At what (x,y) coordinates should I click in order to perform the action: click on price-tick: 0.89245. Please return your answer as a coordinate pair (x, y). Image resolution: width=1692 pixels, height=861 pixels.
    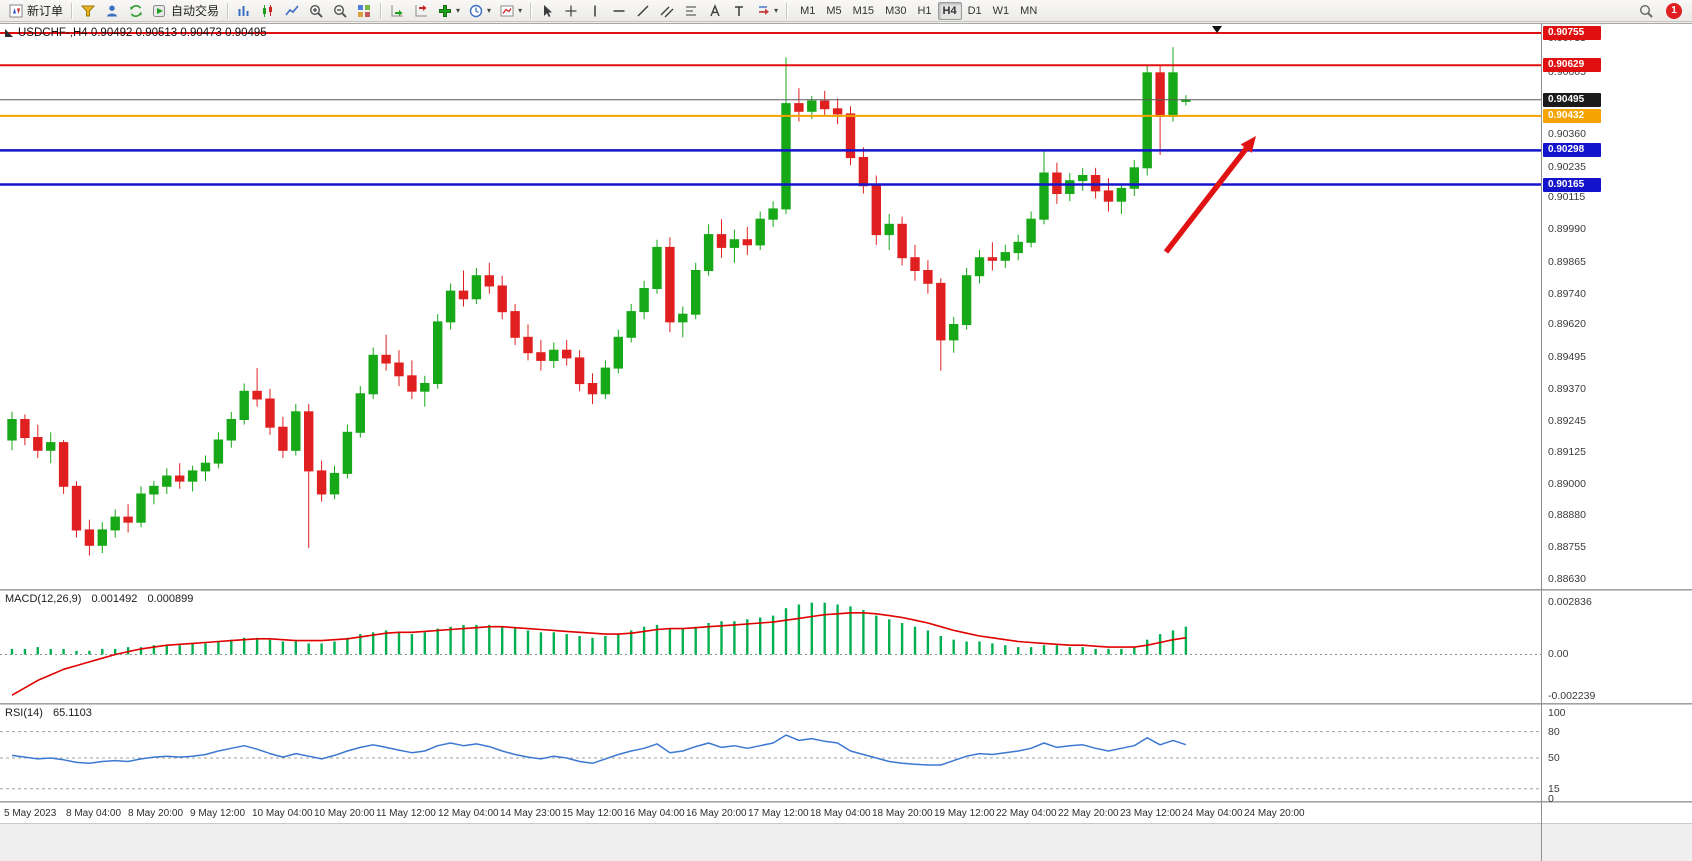
    Looking at the image, I should click on (1567, 420).